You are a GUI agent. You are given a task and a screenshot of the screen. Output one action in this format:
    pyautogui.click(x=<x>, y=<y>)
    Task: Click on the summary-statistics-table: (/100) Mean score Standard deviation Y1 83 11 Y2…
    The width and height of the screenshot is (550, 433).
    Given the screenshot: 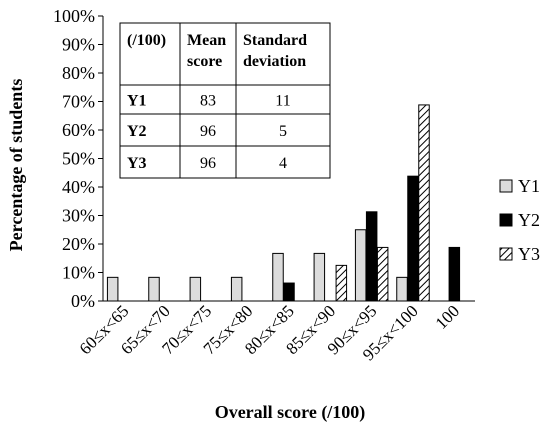 What is the action you would take?
    pyautogui.click(x=225, y=100)
    